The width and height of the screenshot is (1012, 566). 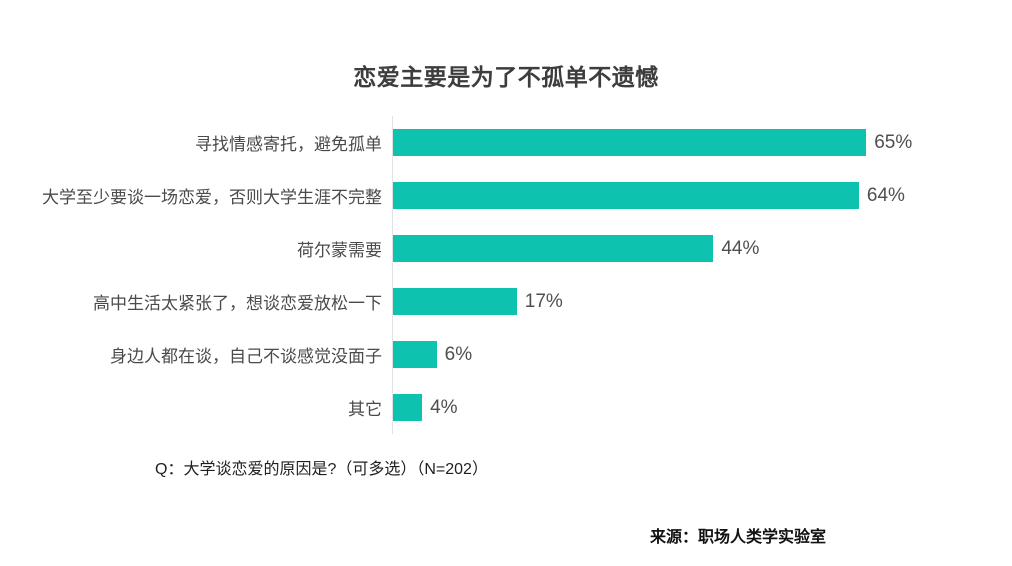 I want to click on bar-track: 6%, so click(x=702, y=354).